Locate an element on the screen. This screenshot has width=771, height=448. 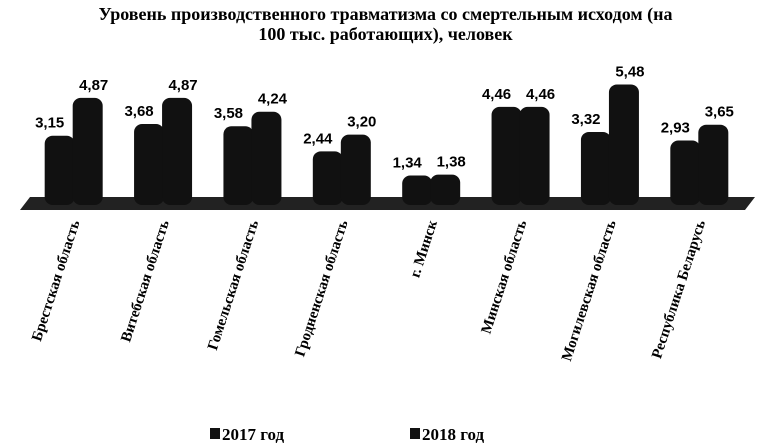
x-tick-label: Минская область is located at coordinates (505, 277).